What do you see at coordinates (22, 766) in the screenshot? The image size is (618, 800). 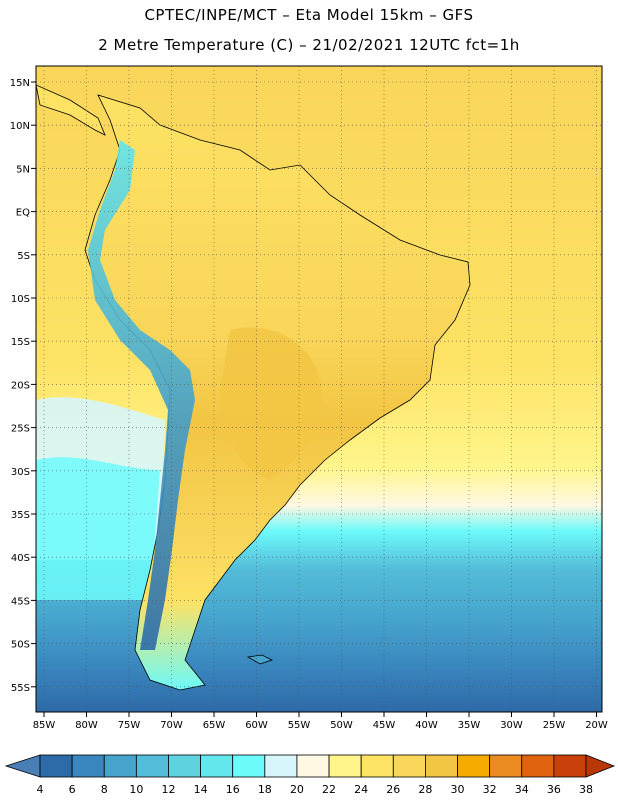 I see `colorbar-min-arrow` at bounding box center [22, 766].